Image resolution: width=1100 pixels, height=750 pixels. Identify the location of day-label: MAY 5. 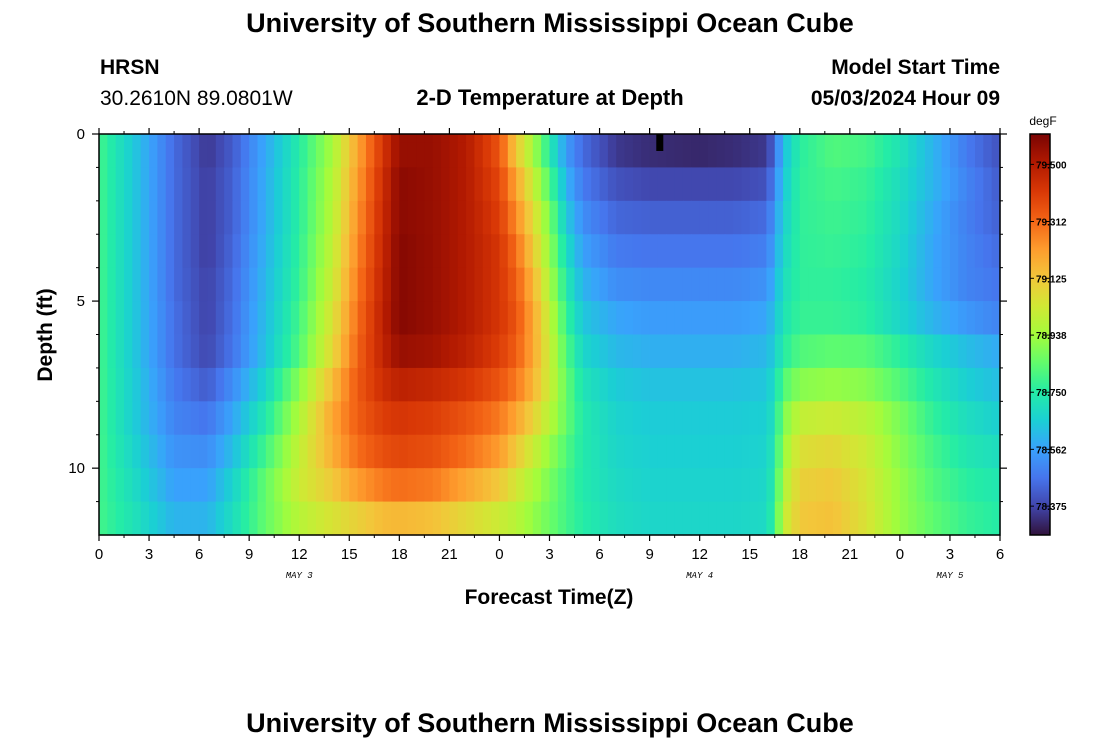
(950, 576).